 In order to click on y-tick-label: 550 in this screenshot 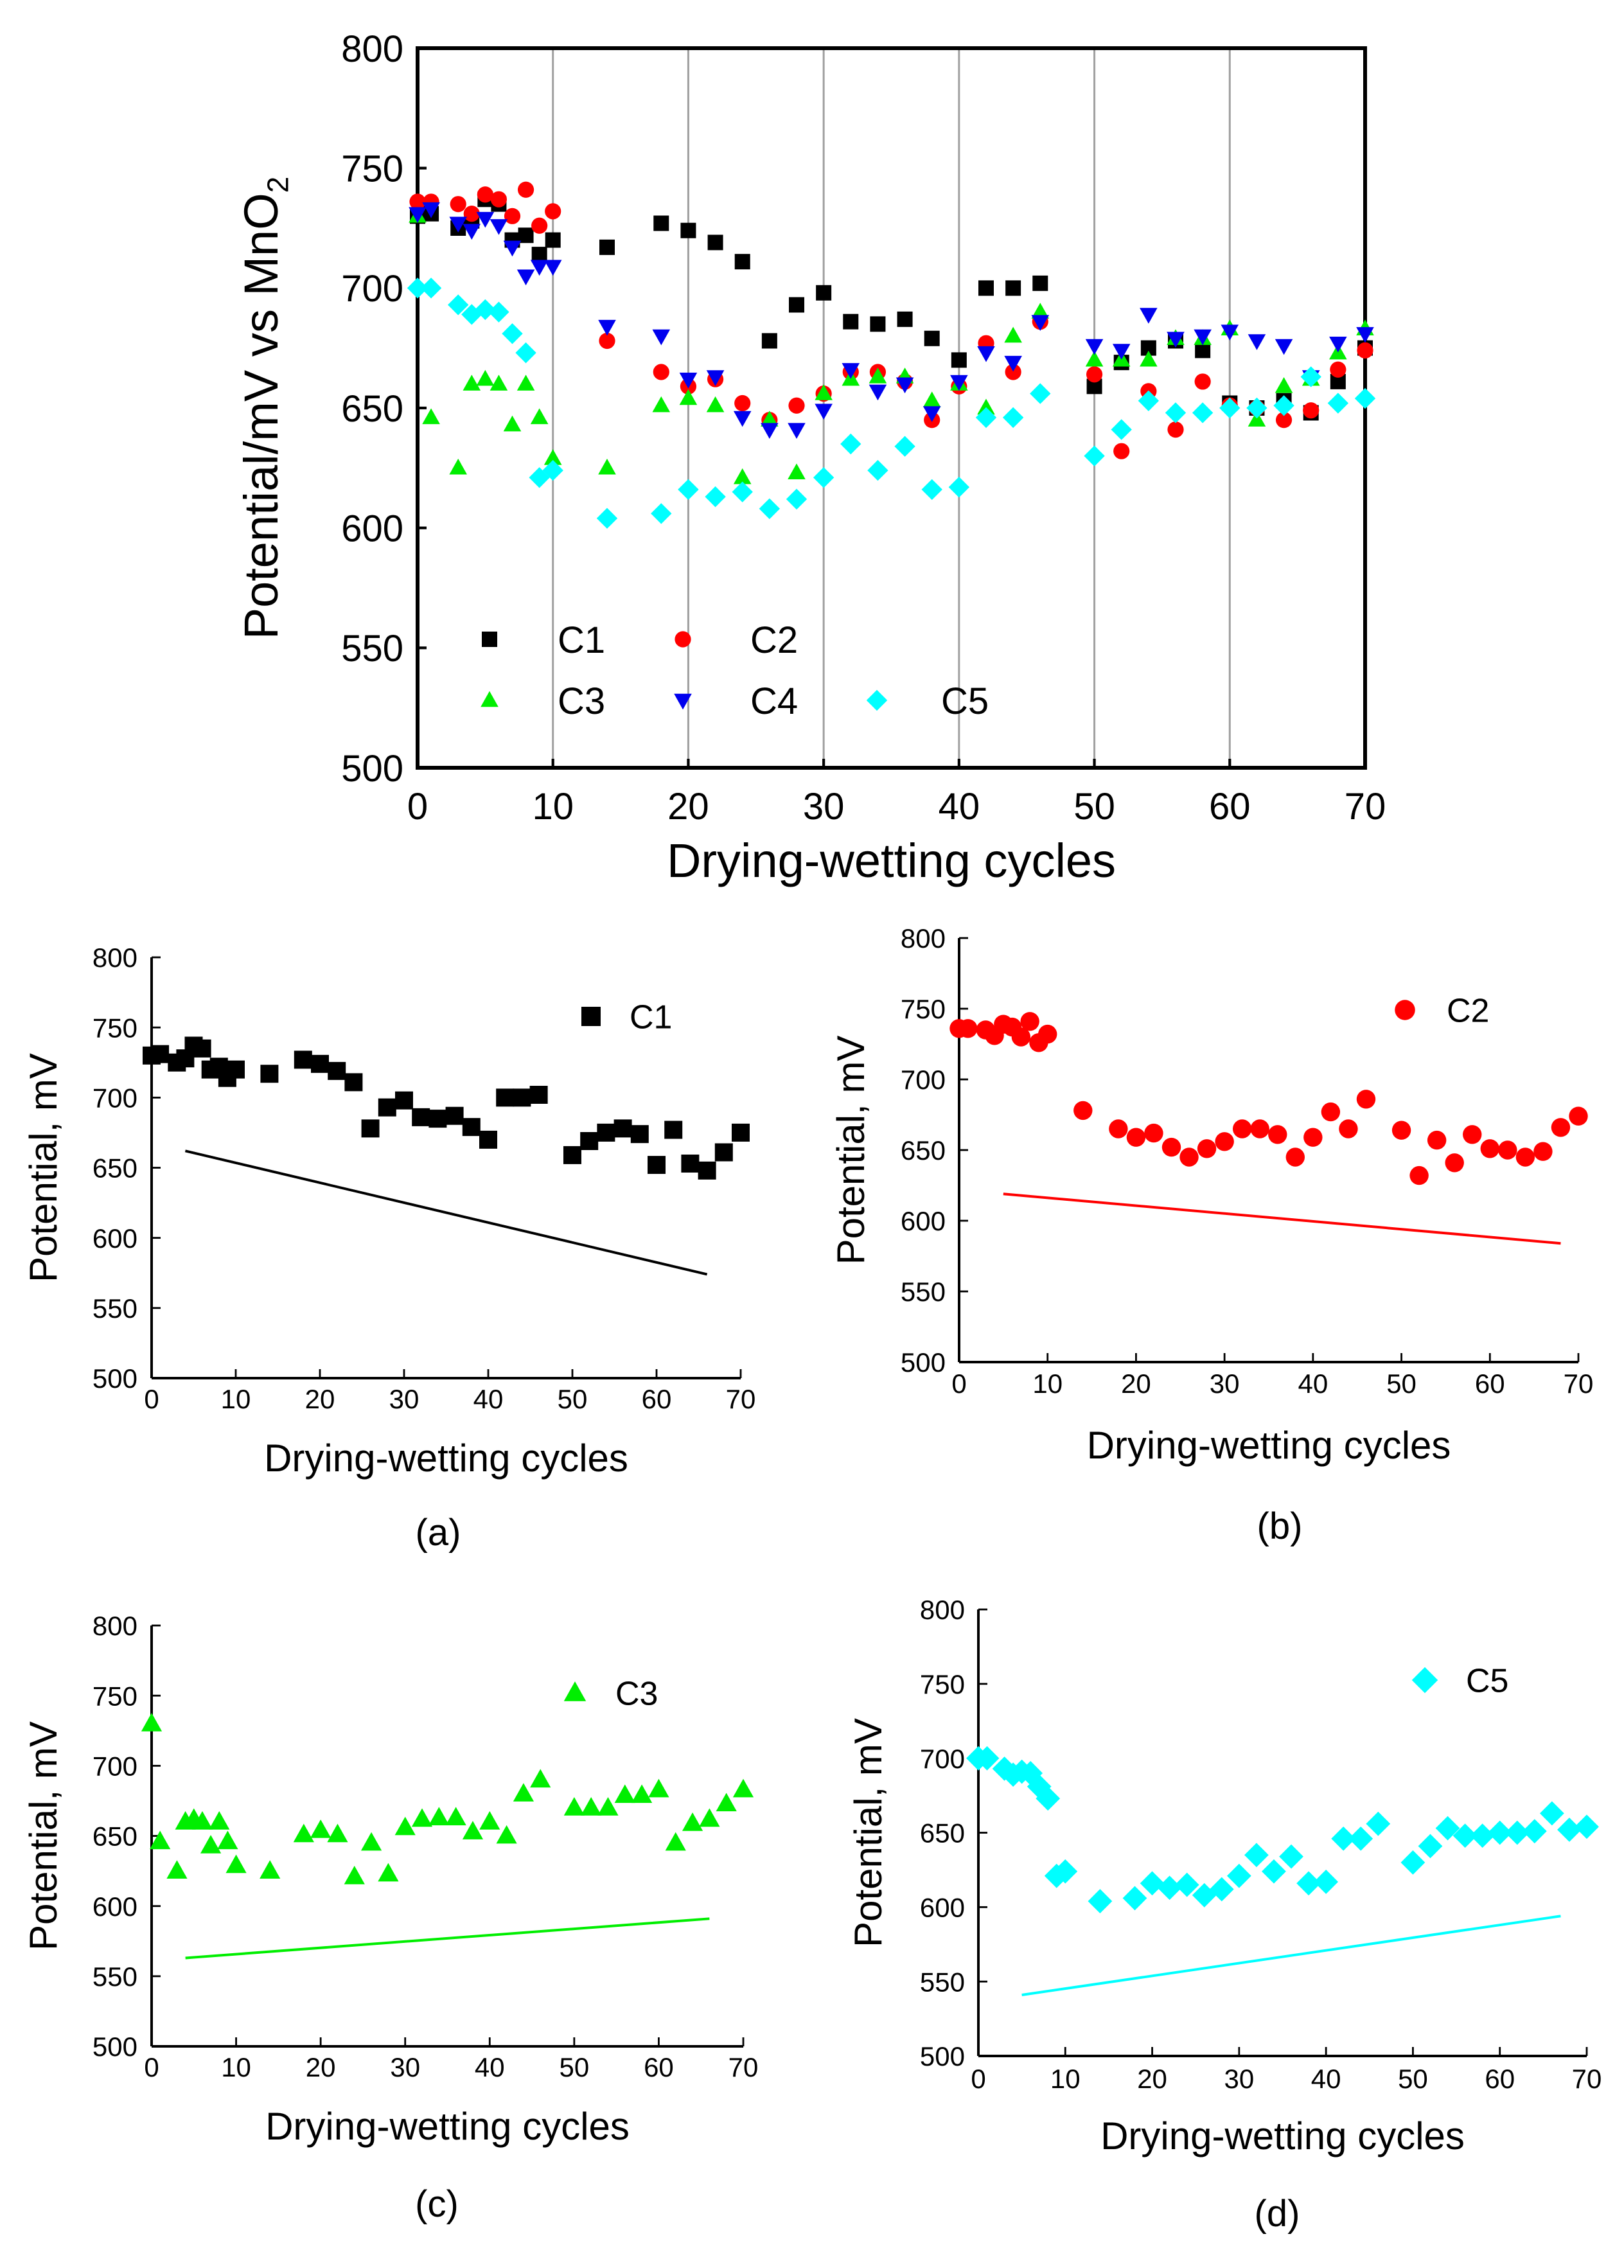, I will do `click(943, 1982)`.